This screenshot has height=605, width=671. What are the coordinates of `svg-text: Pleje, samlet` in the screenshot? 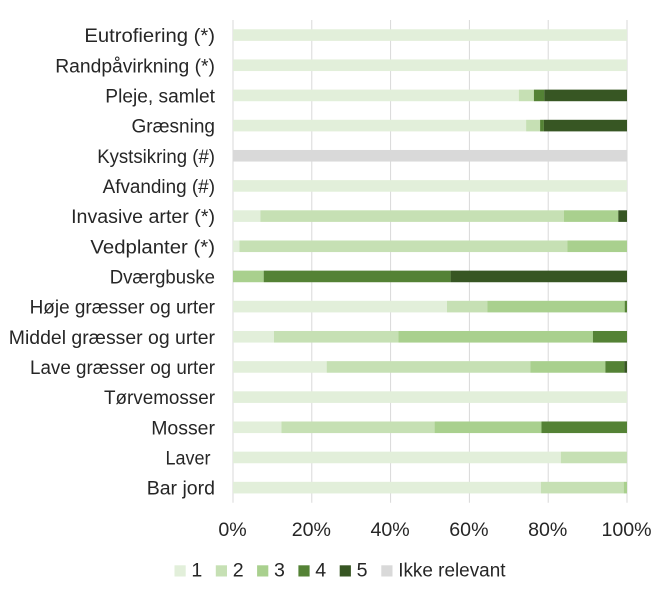 It's located at (160, 96).